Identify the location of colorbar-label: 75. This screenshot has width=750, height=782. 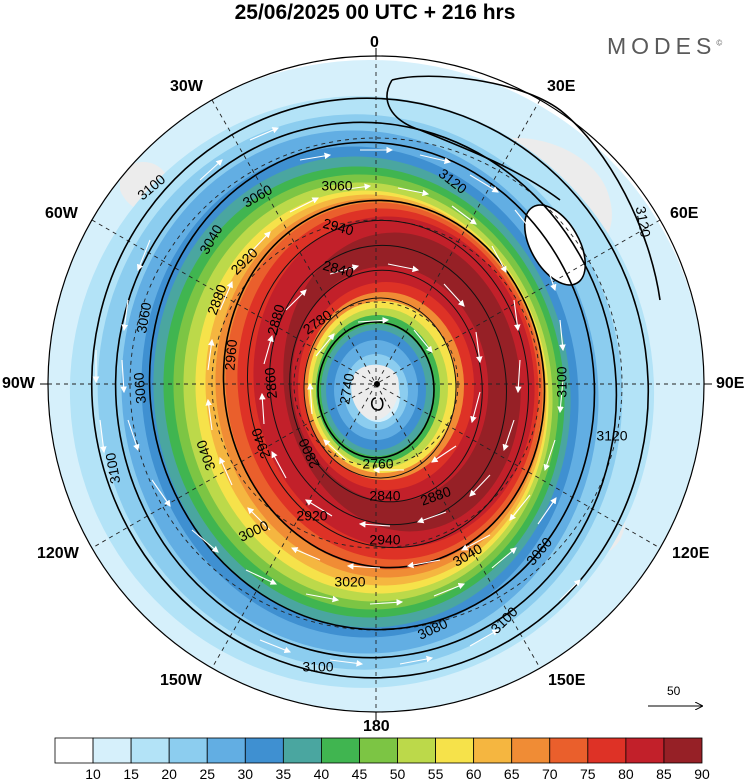
(588, 774).